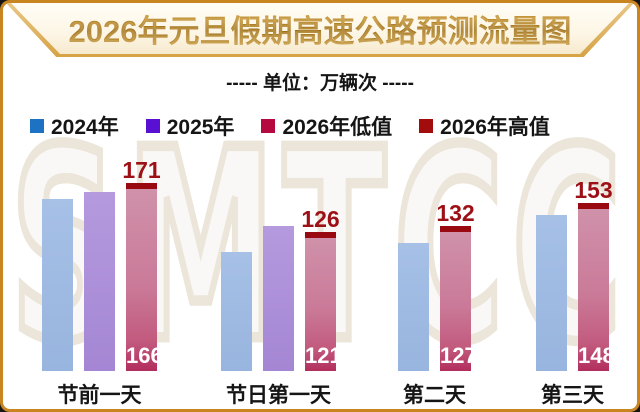 The height and width of the screenshot is (412, 640). I want to click on category-label: 节前一天, so click(99, 395).